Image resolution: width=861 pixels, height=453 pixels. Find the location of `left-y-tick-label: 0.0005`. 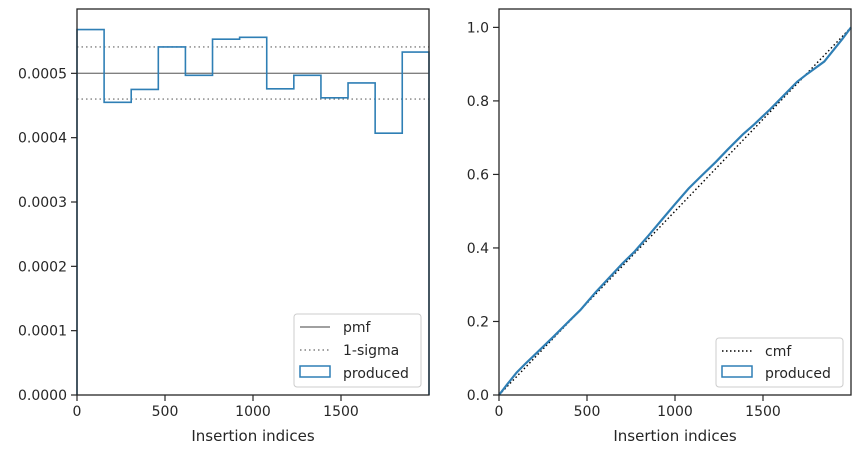

left-y-tick-label: 0.0005 is located at coordinates (42, 74).